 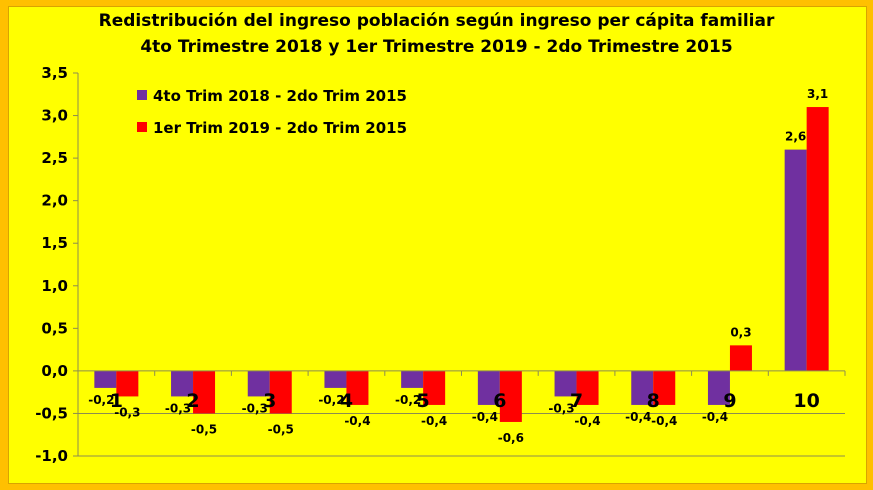 I want to click on bar-series2-cat8, so click(x=664, y=387).